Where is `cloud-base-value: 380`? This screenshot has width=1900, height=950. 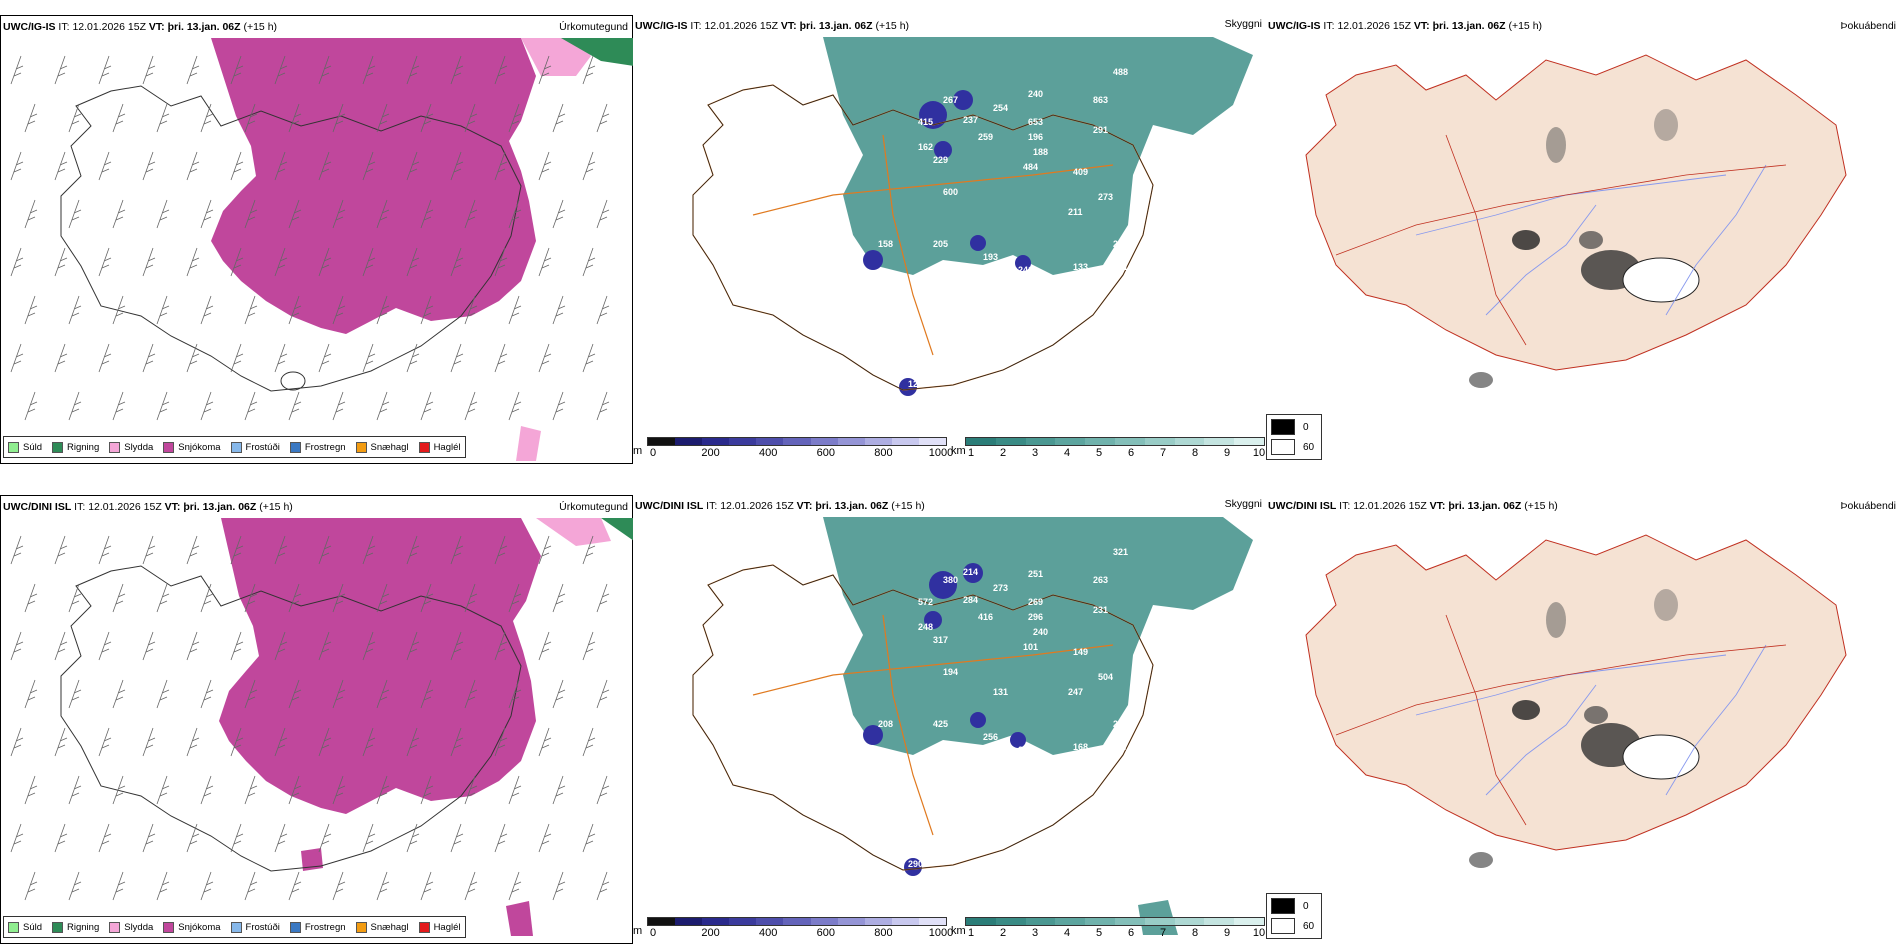 cloud-base-value: 380 is located at coordinates (950, 580).